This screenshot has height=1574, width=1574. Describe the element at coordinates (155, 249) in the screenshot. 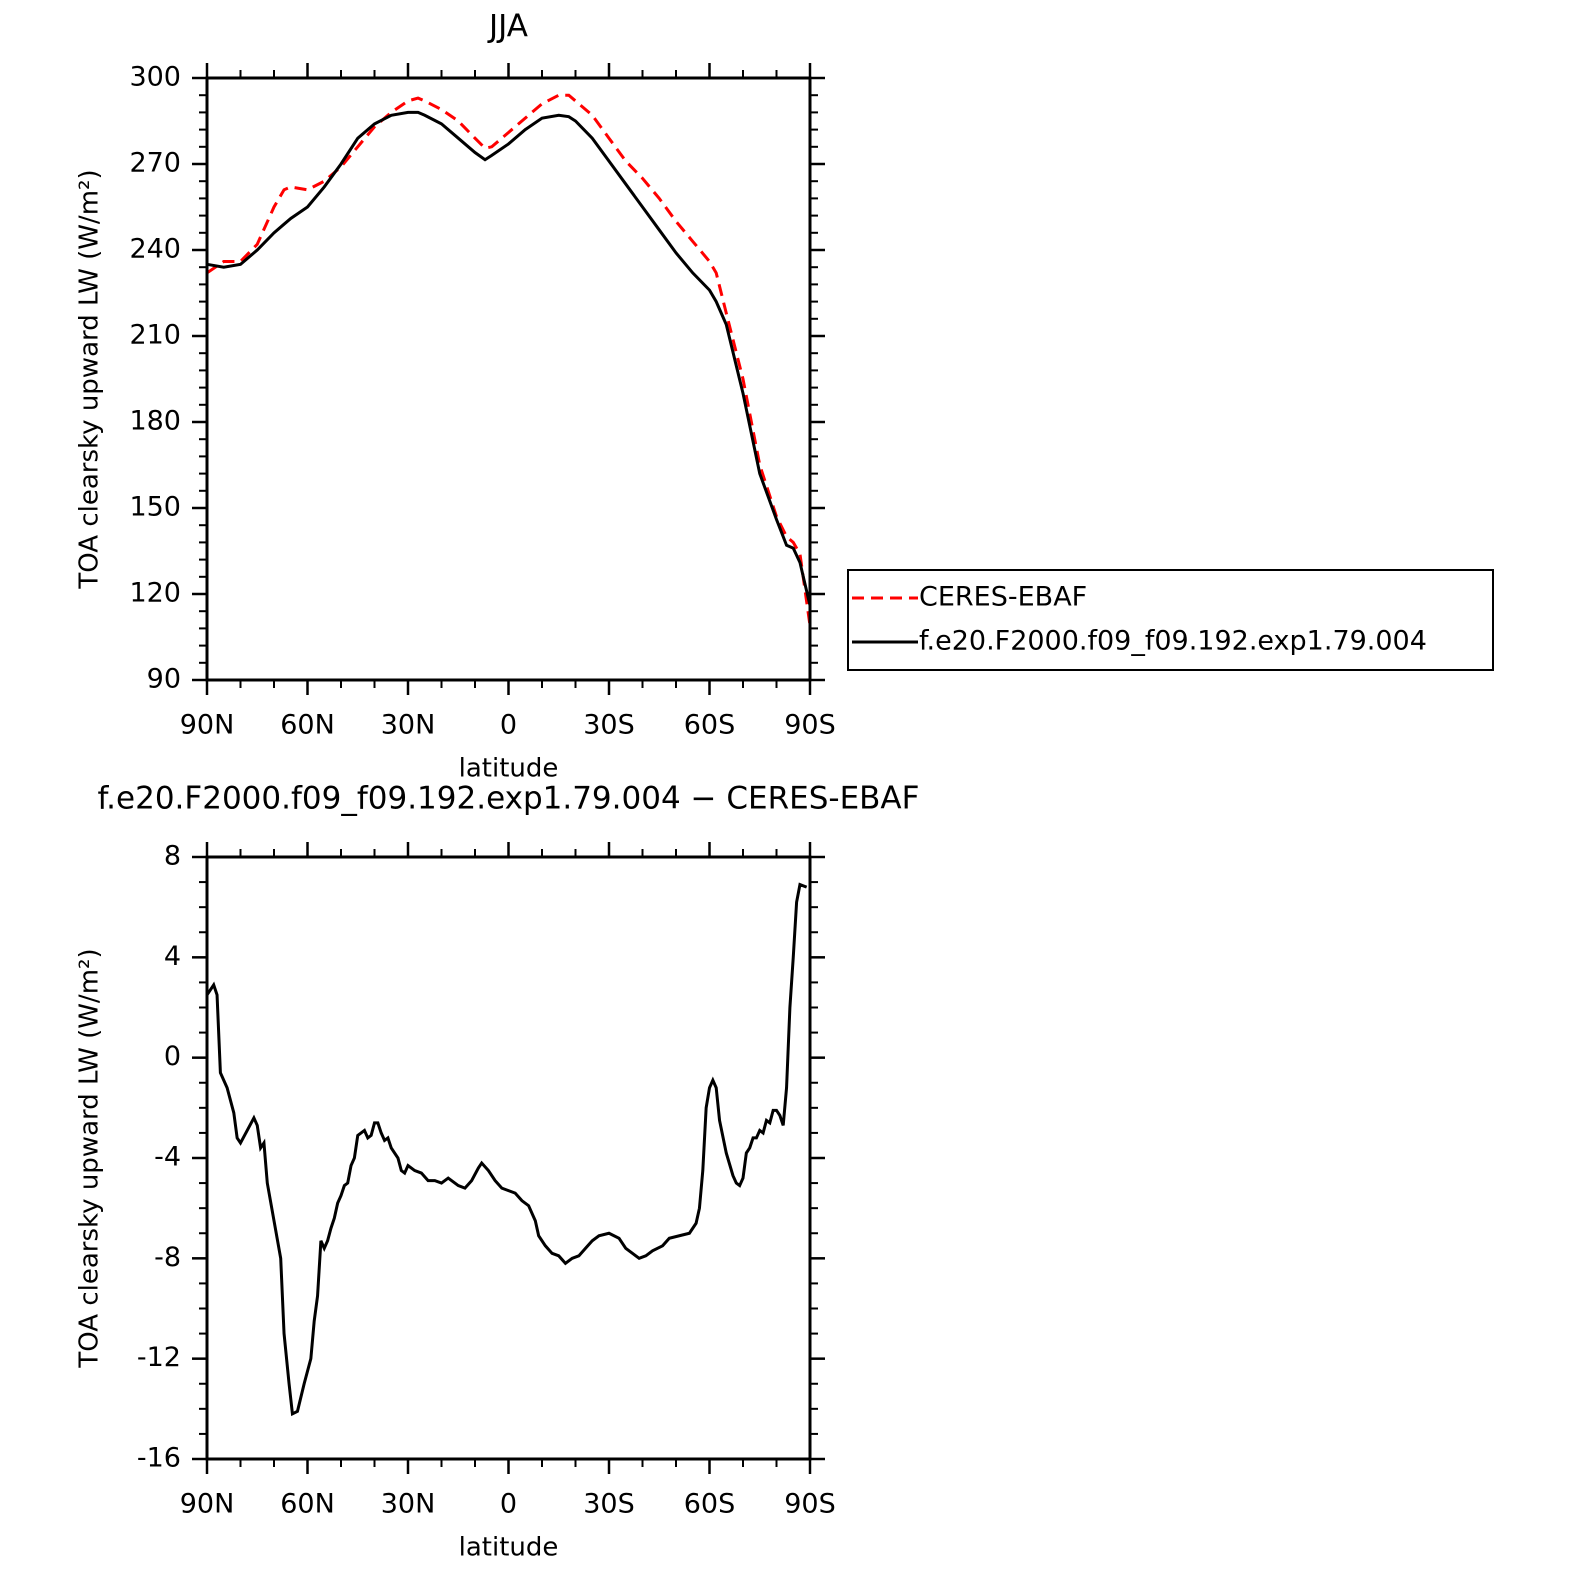

I see `y-tick-label: 240` at that location.